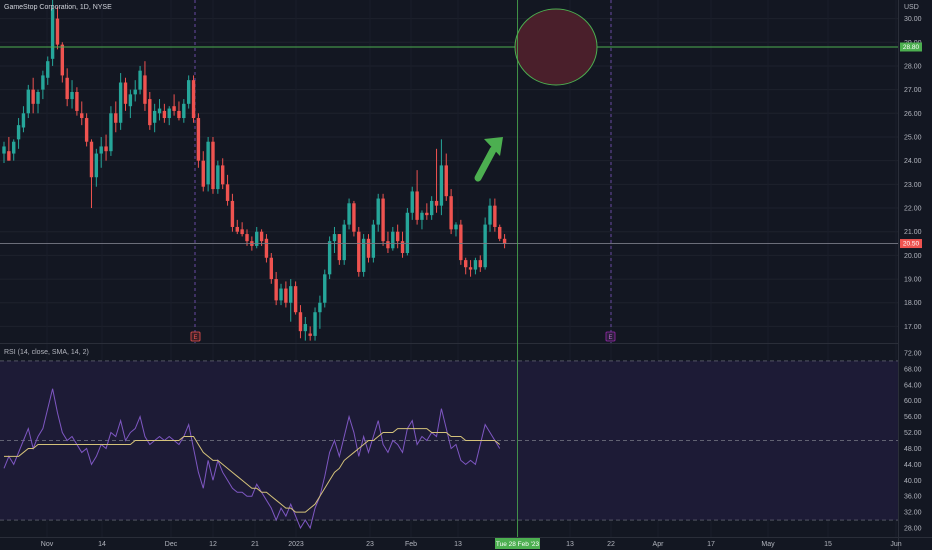  Describe the element at coordinates (913, 465) in the screenshot. I see `rsi-tick-label: 44.00` at that location.